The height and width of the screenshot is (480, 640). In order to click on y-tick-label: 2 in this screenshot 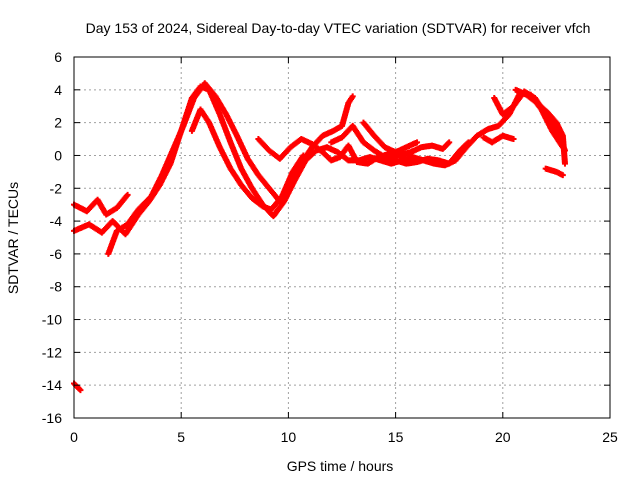, I will do `click(58, 123)`.